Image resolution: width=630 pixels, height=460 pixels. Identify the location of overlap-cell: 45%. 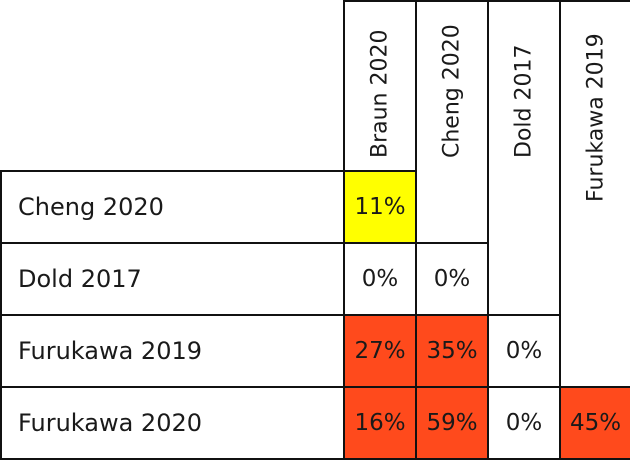
(594, 423).